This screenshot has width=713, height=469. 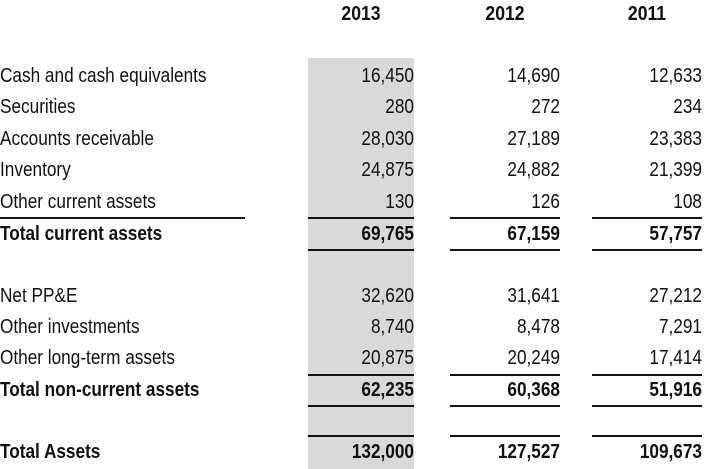 I want to click on cell-net-ppe-2011: 27,212, so click(x=675, y=296).